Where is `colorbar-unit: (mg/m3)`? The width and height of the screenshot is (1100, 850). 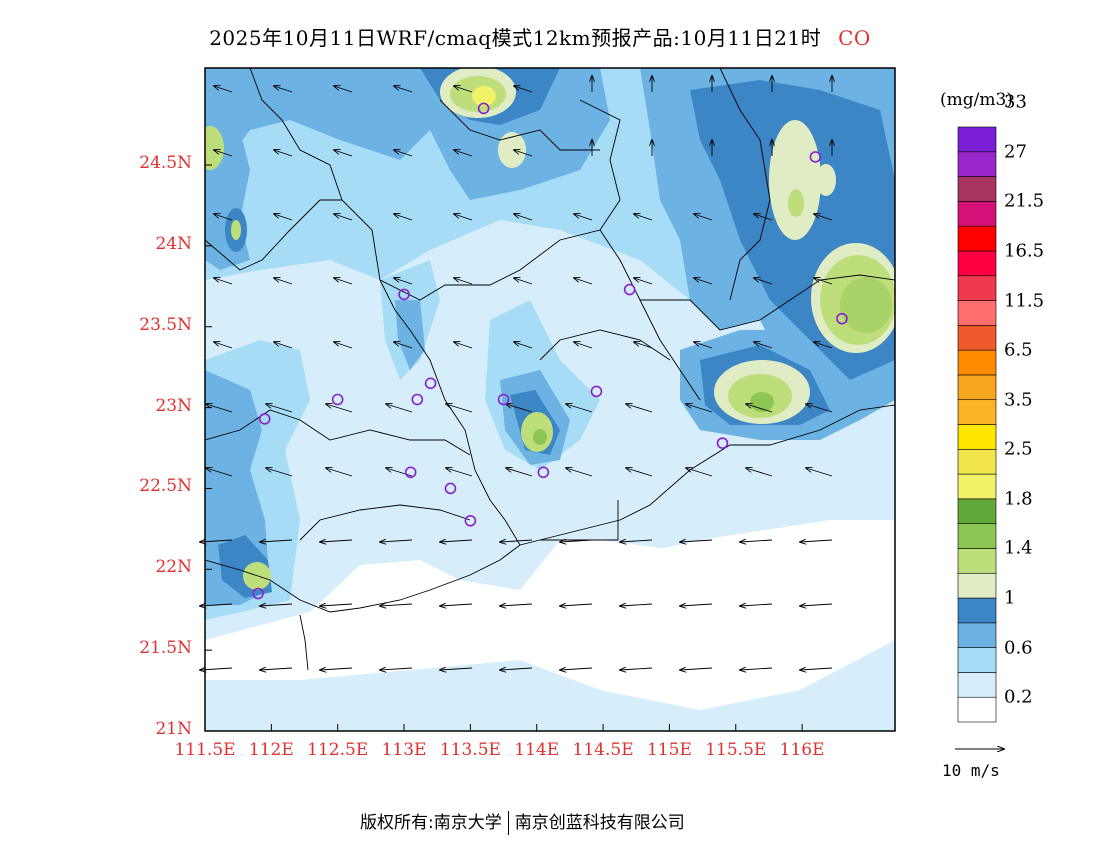
colorbar-unit: (mg/m3) is located at coordinates (976, 100).